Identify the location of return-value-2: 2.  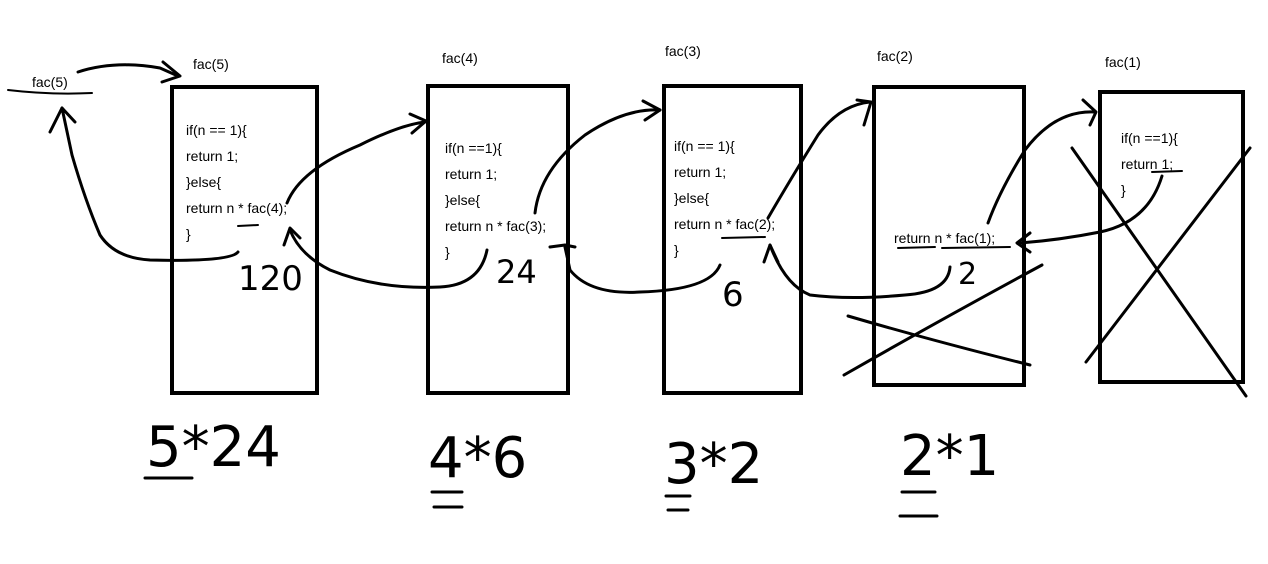
(967, 274).